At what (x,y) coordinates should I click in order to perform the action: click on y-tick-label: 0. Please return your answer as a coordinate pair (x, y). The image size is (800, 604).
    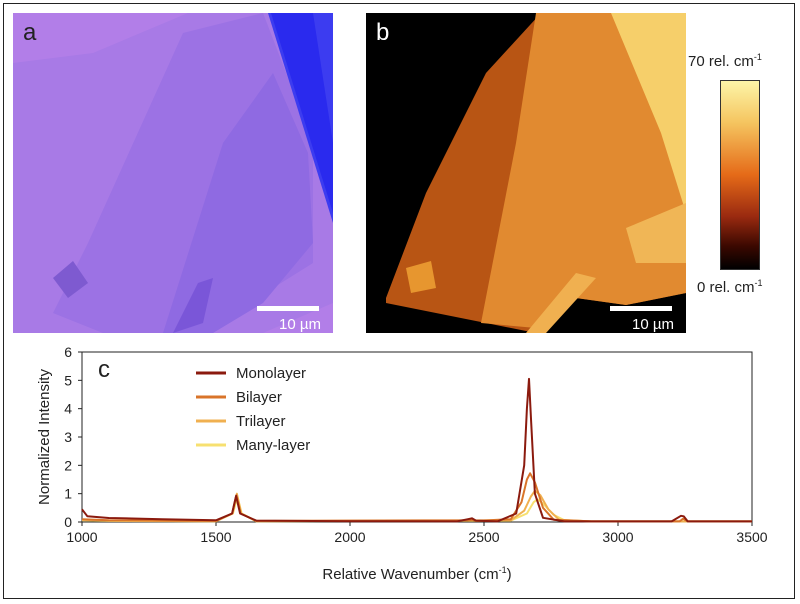
    Looking at the image, I should click on (68, 522).